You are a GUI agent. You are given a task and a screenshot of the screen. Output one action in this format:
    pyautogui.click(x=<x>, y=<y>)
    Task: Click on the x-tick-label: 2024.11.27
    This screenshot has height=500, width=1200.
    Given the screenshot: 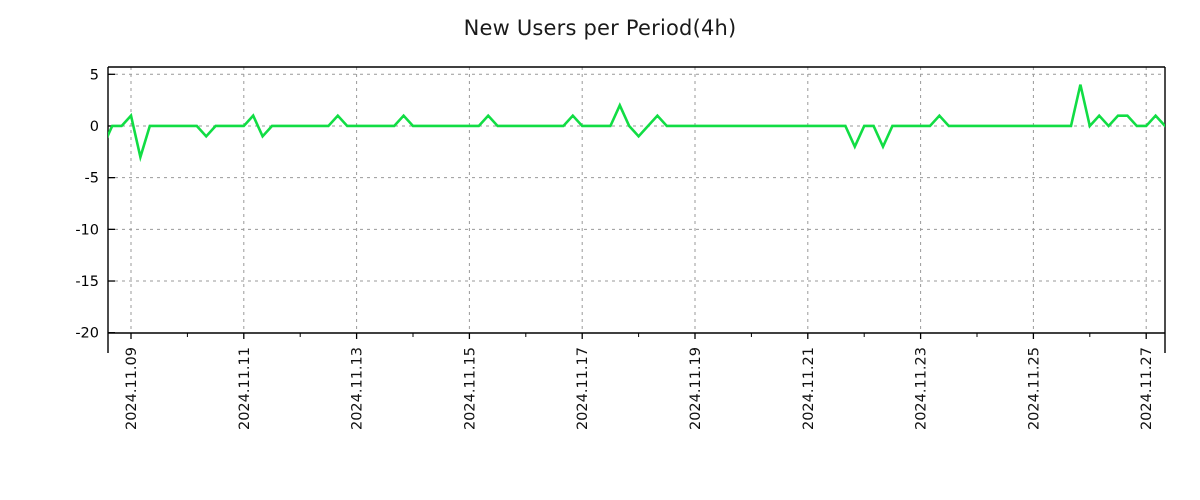 What is the action you would take?
    pyautogui.click(x=1147, y=388)
    